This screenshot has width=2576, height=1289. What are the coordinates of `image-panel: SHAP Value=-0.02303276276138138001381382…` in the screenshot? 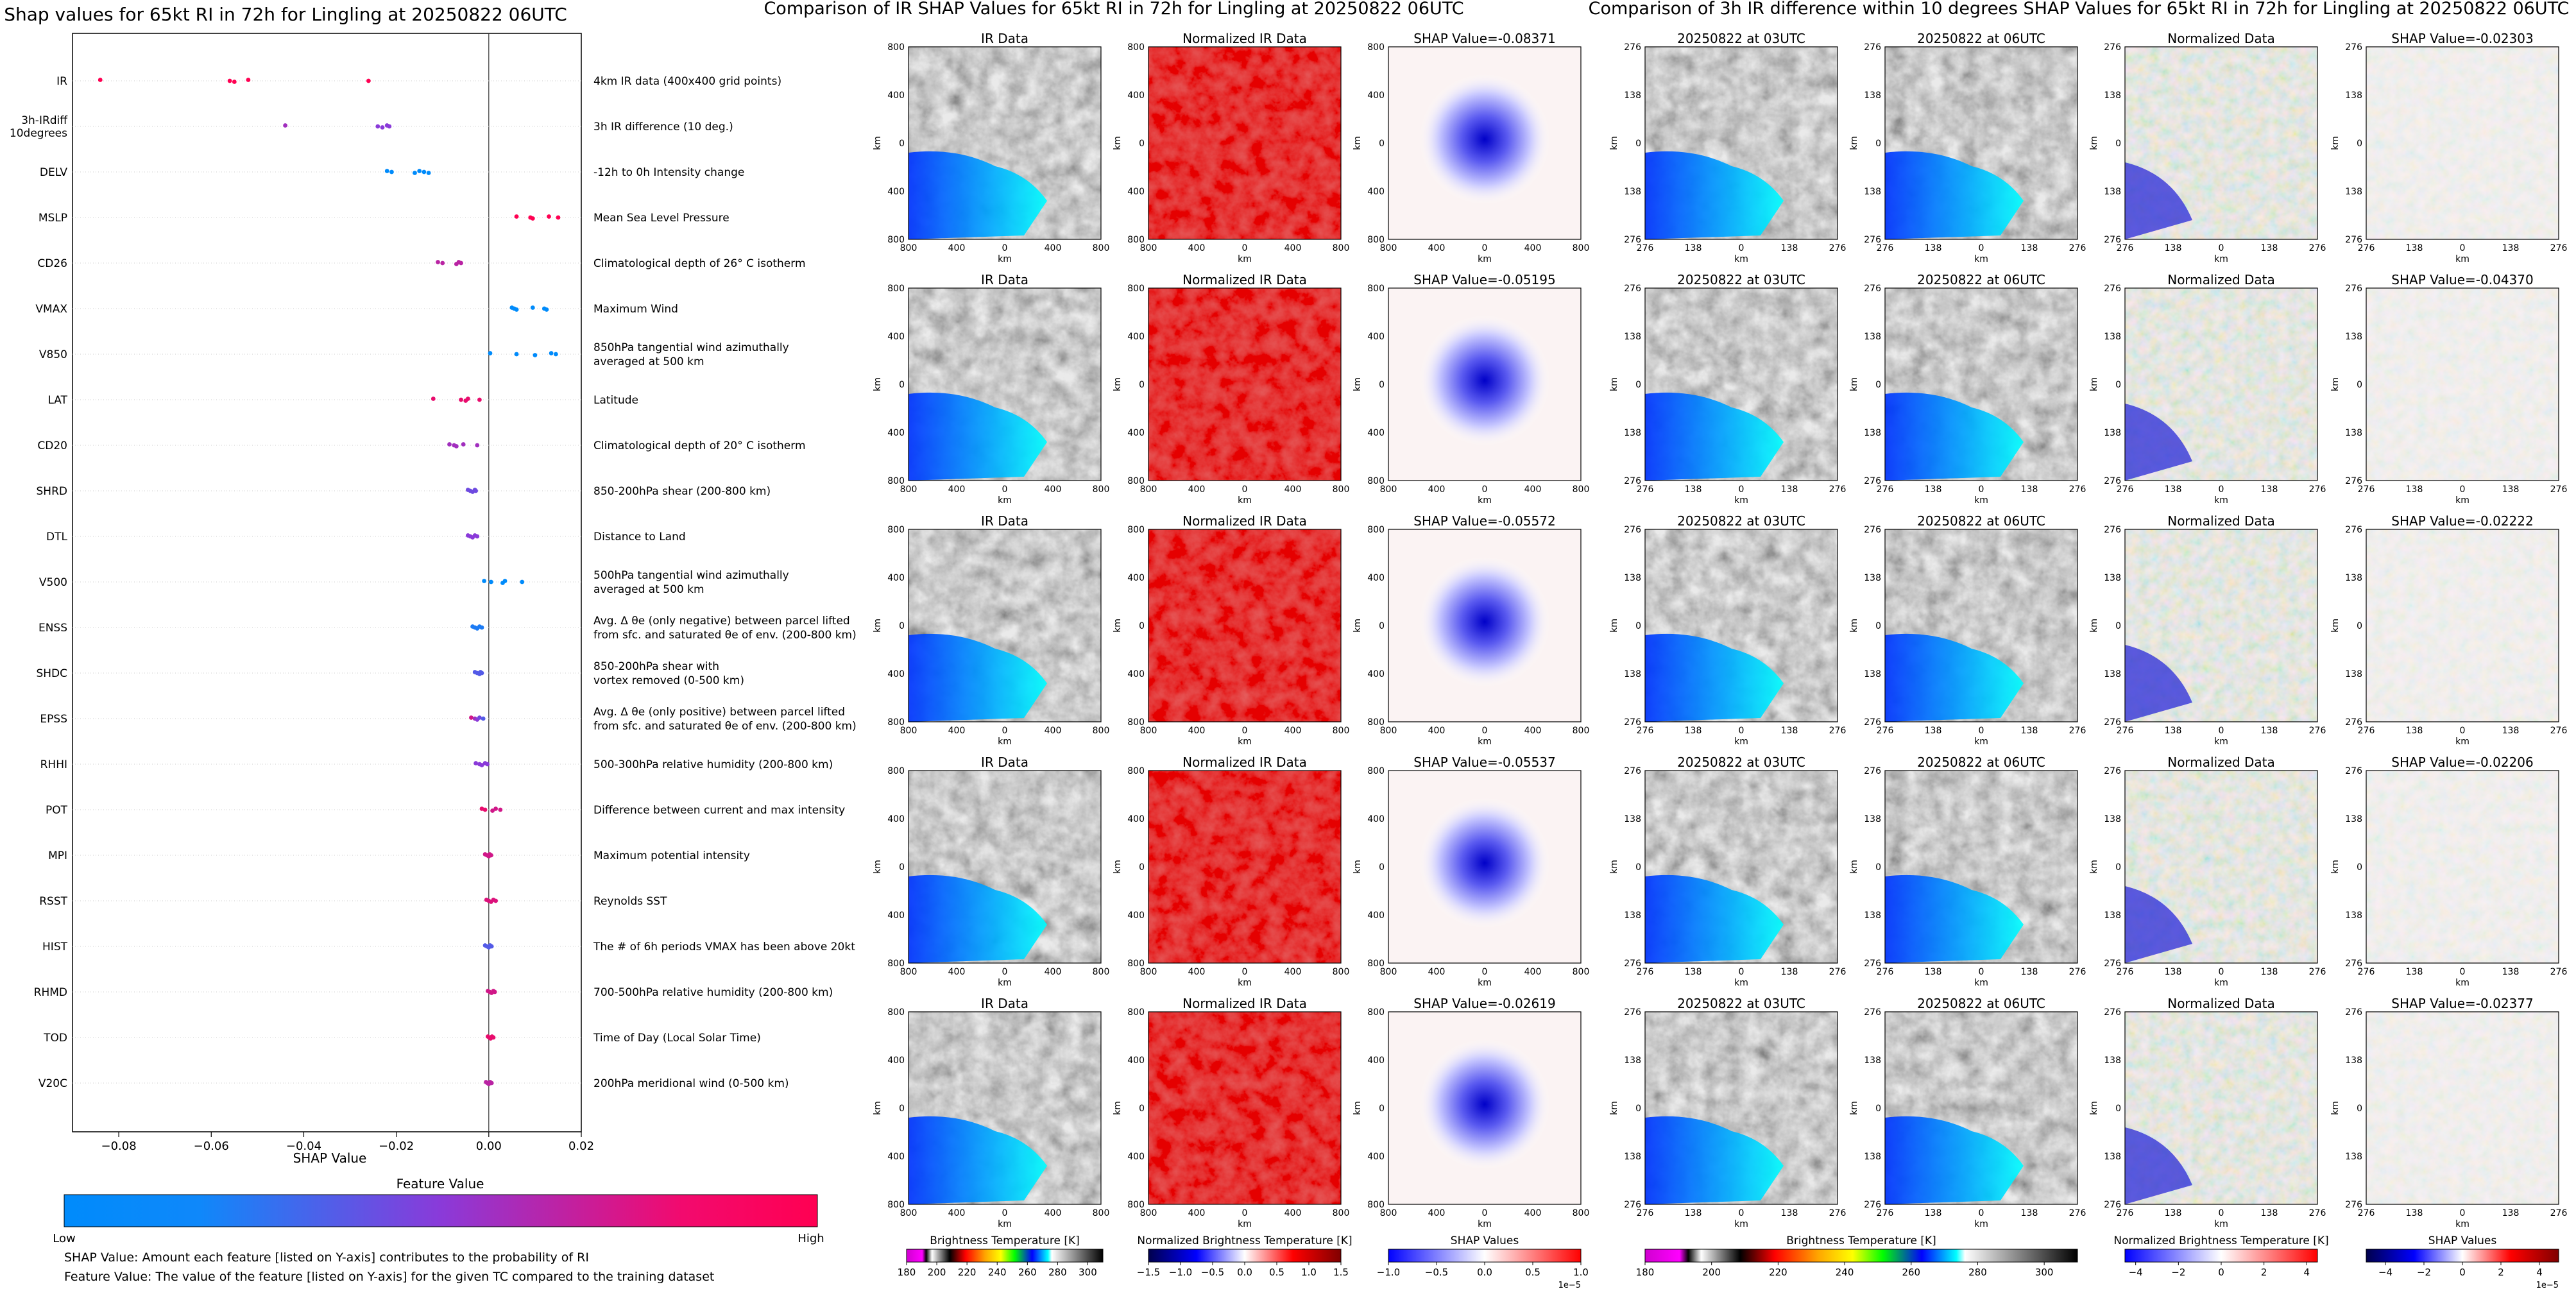 It's located at (2448, 147).